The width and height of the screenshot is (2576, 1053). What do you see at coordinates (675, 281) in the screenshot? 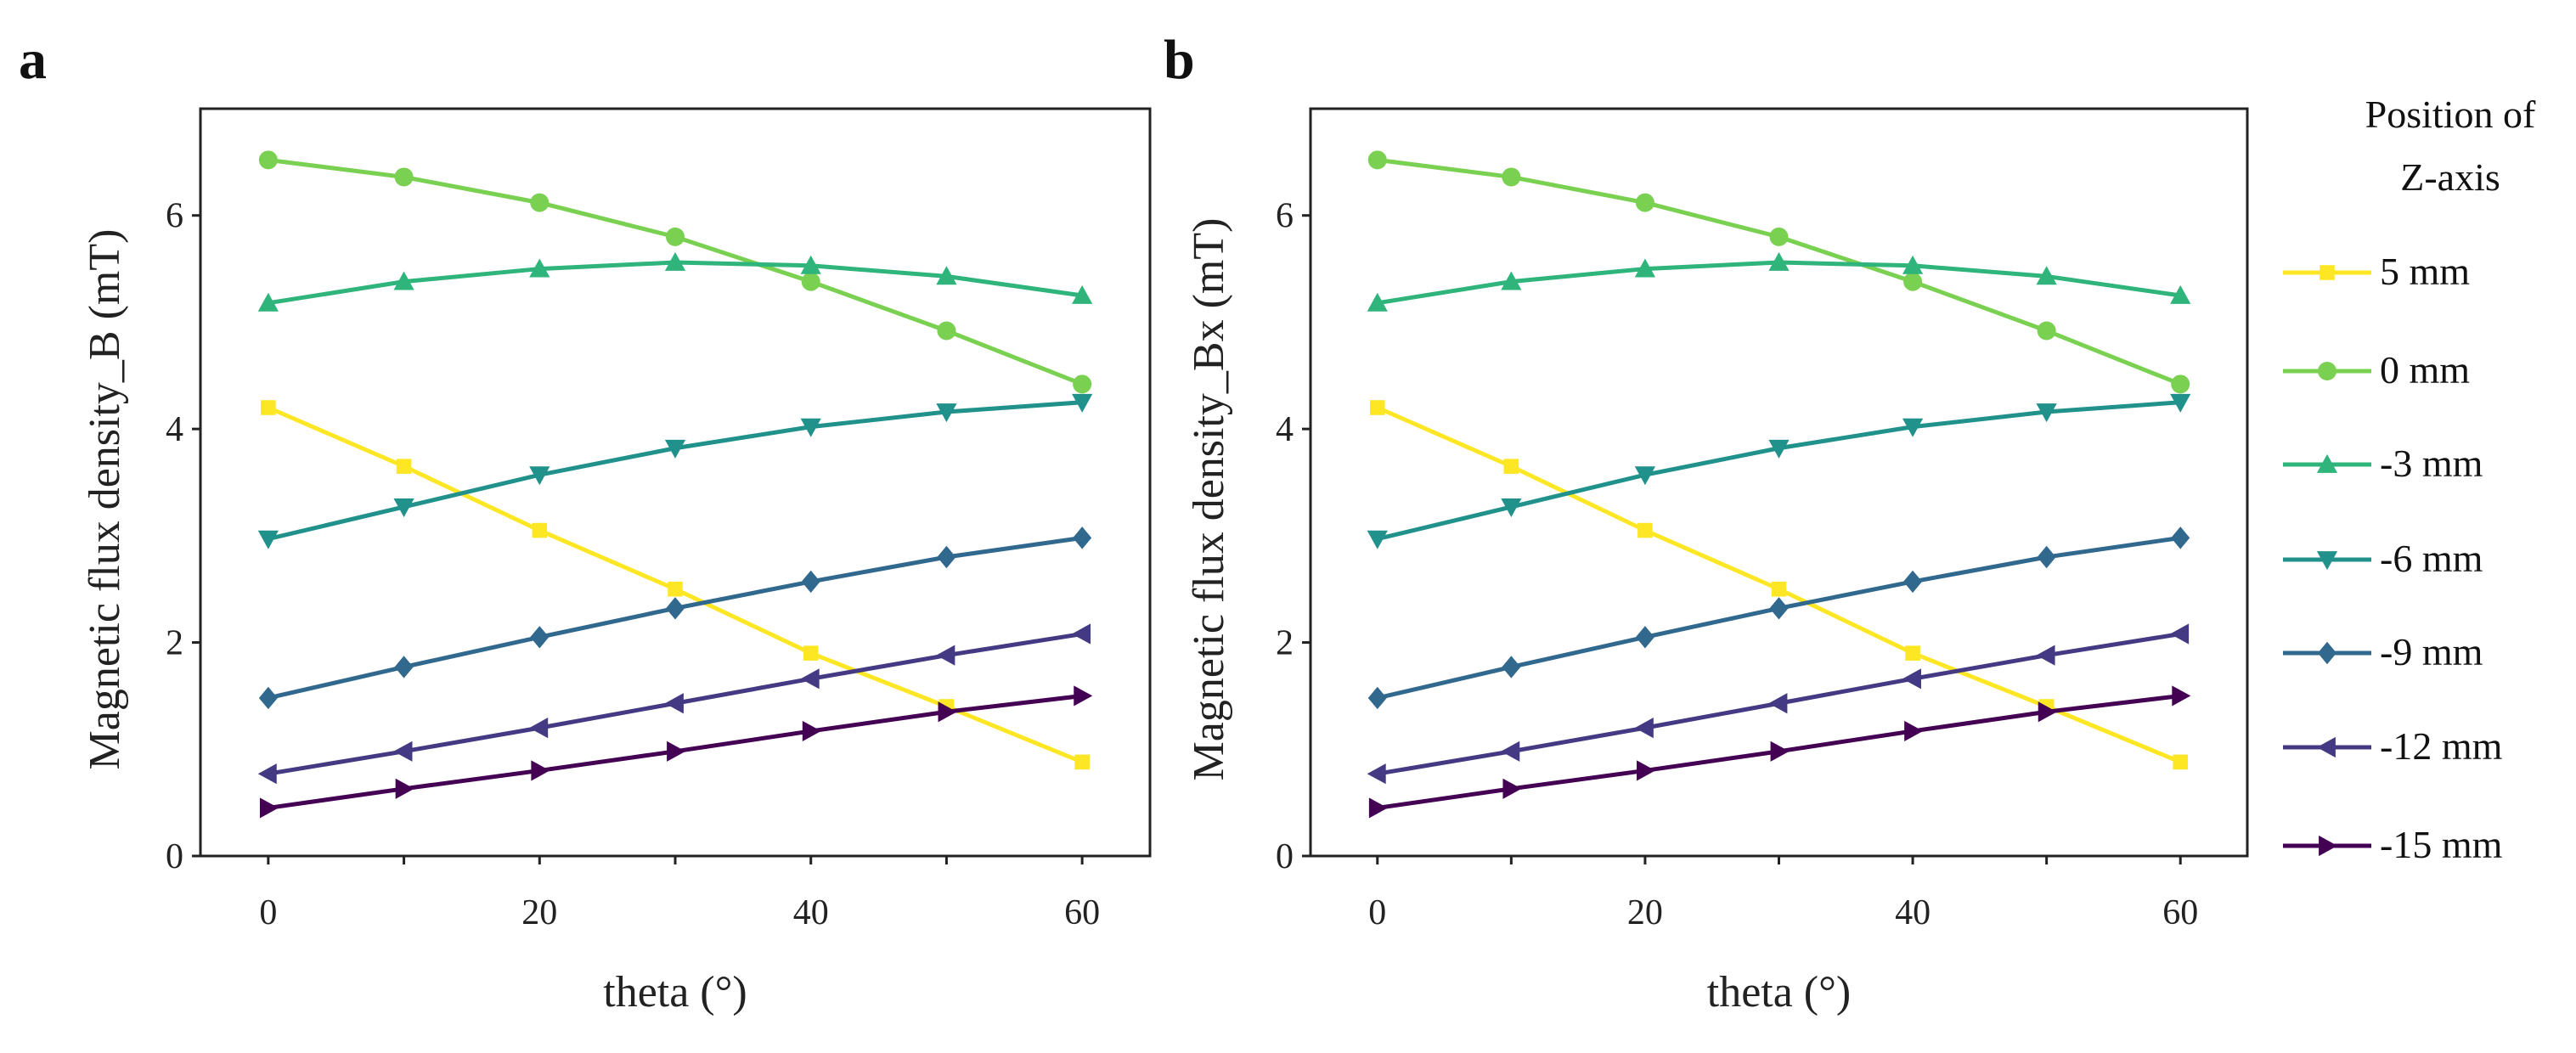
I see `series-neg3mm` at bounding box center [675, 281].